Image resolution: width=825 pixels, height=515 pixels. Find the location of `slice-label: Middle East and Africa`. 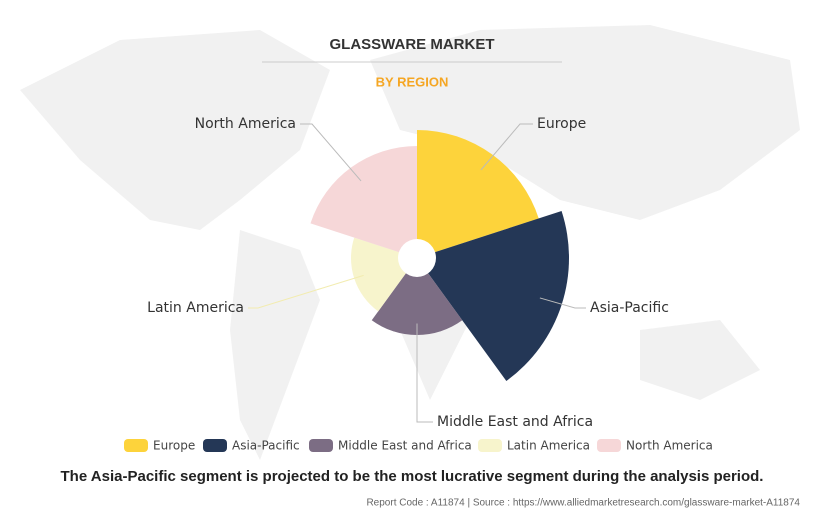

slice-label: Middle East and Africa is located at coordinates (515, 422).